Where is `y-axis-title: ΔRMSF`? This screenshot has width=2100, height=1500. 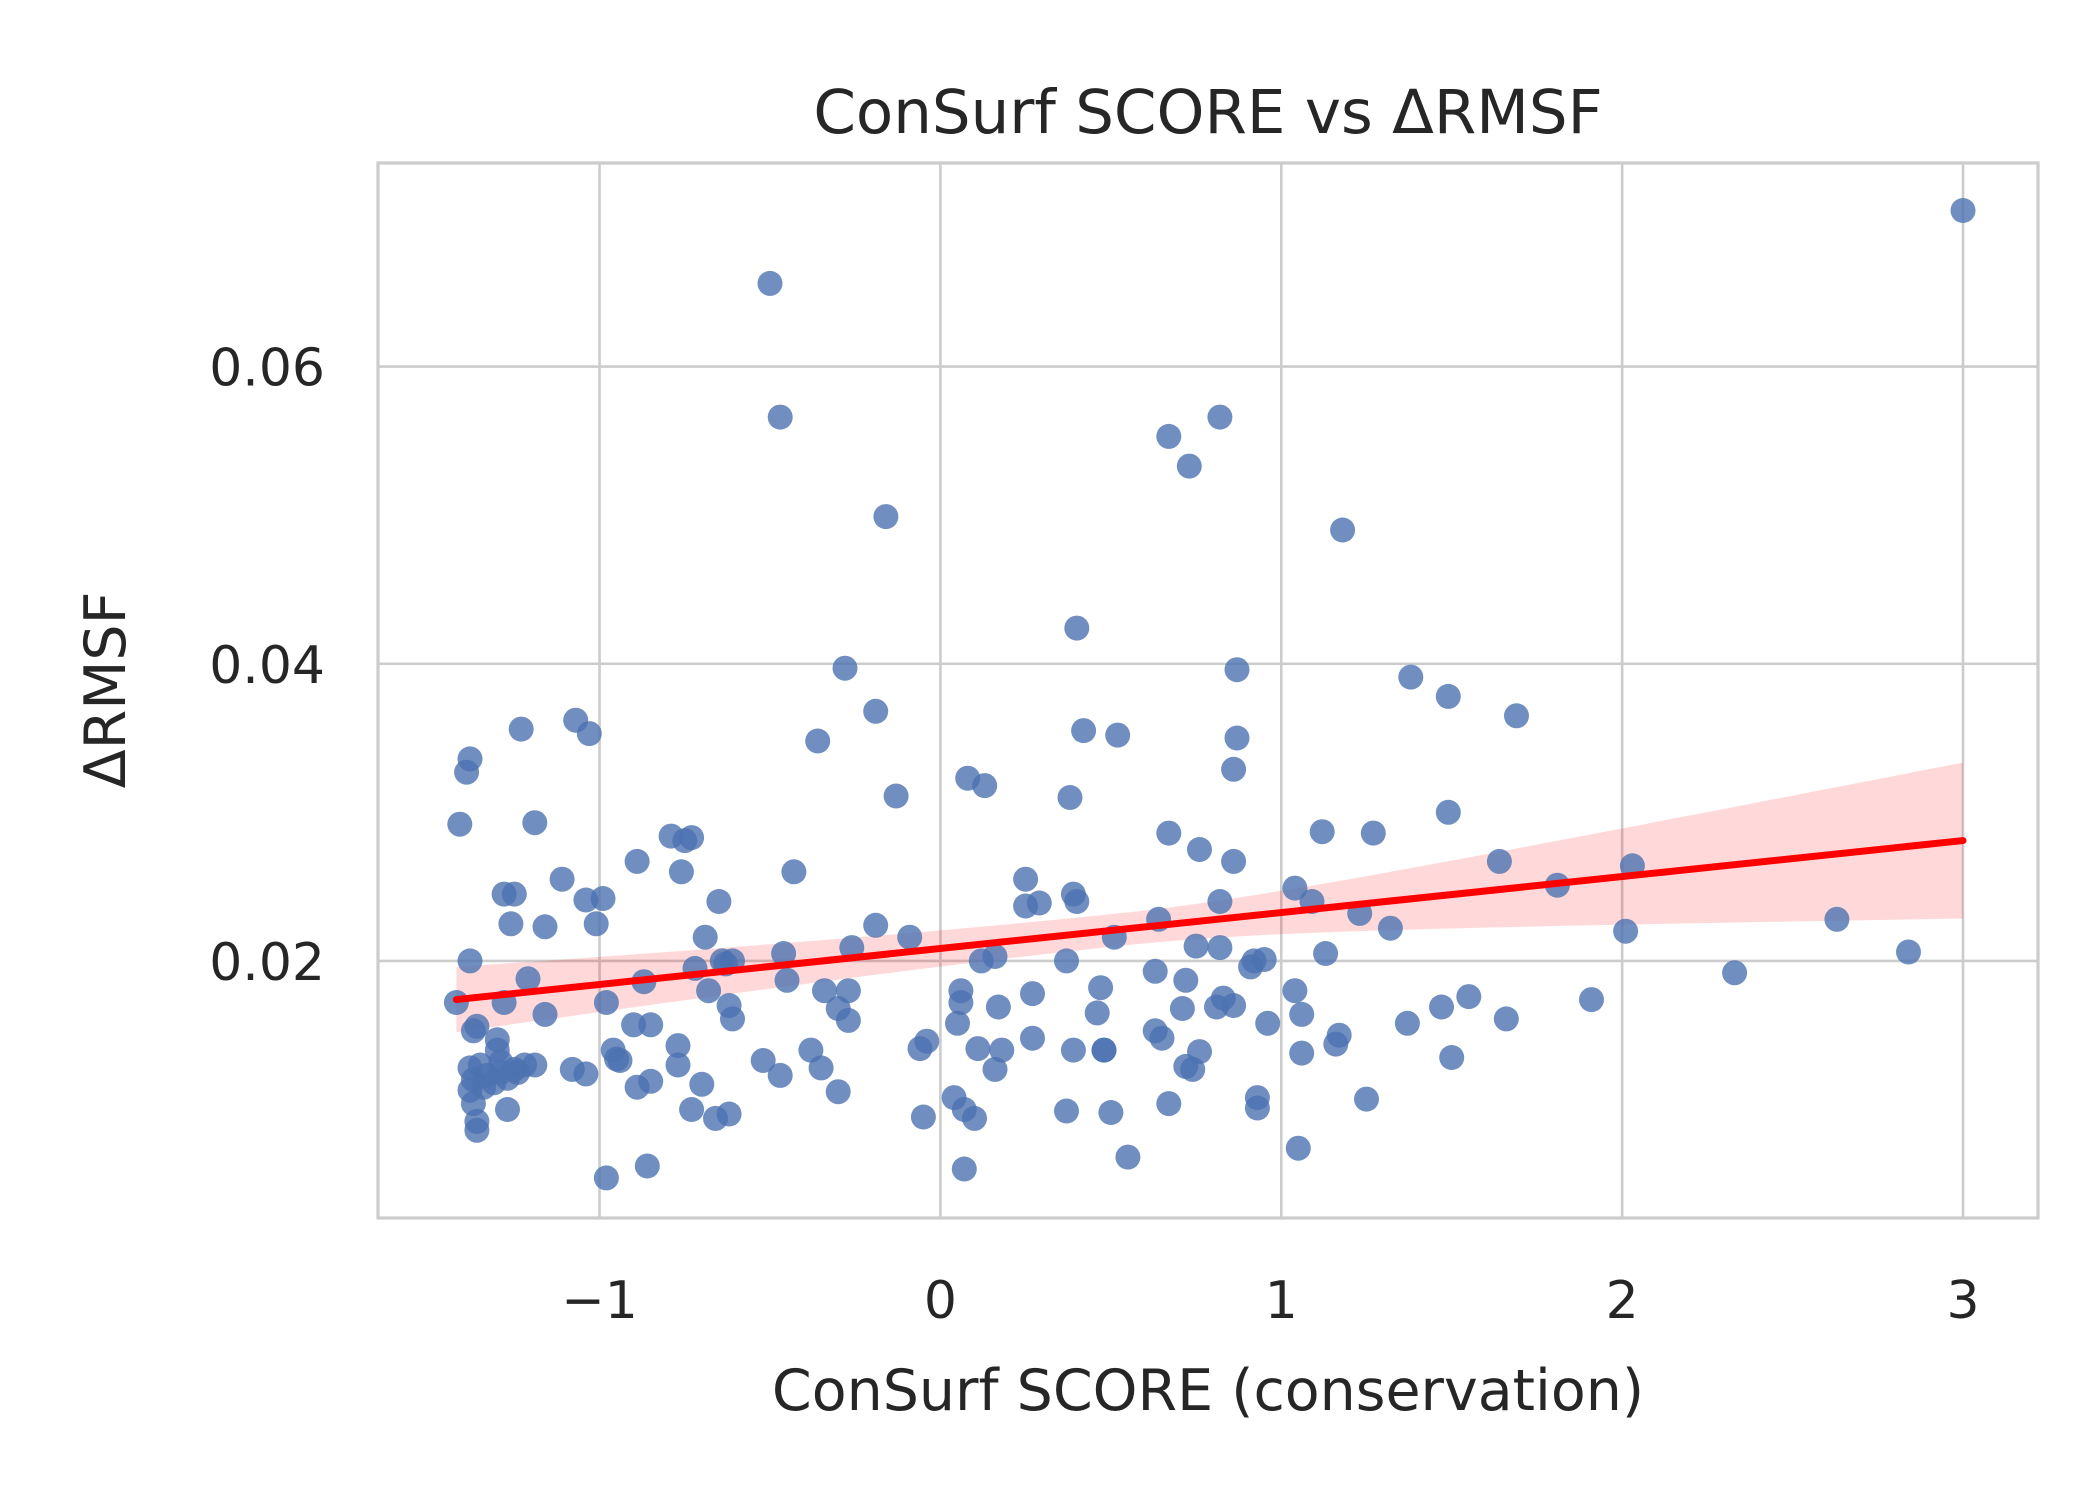 y-axis-title: ΔRMSF is located at coordinates (106, 690).